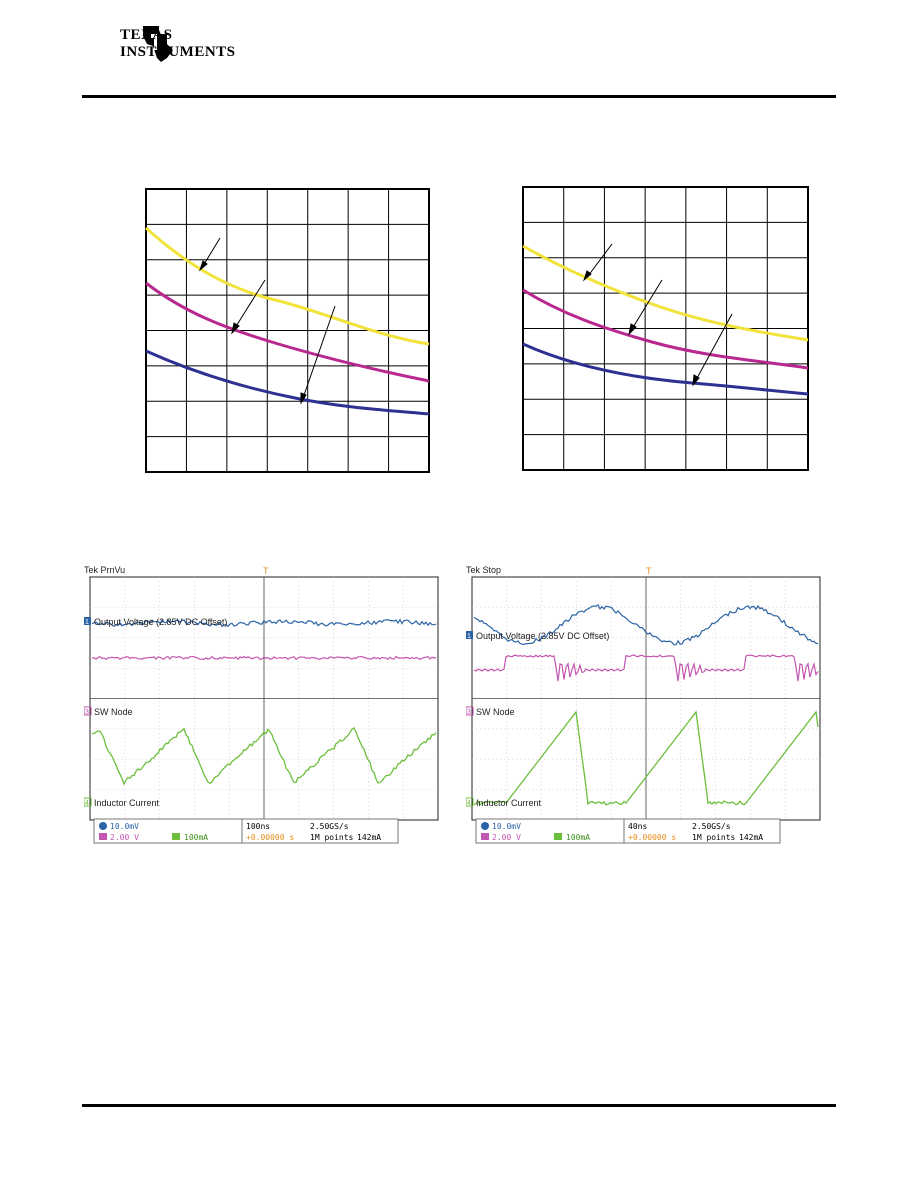 This screenshot has height=1188, width=918. Describe the element at coordinates (485, 826) in the screenshot. I see `scope-right-ch1-dot` at that location.